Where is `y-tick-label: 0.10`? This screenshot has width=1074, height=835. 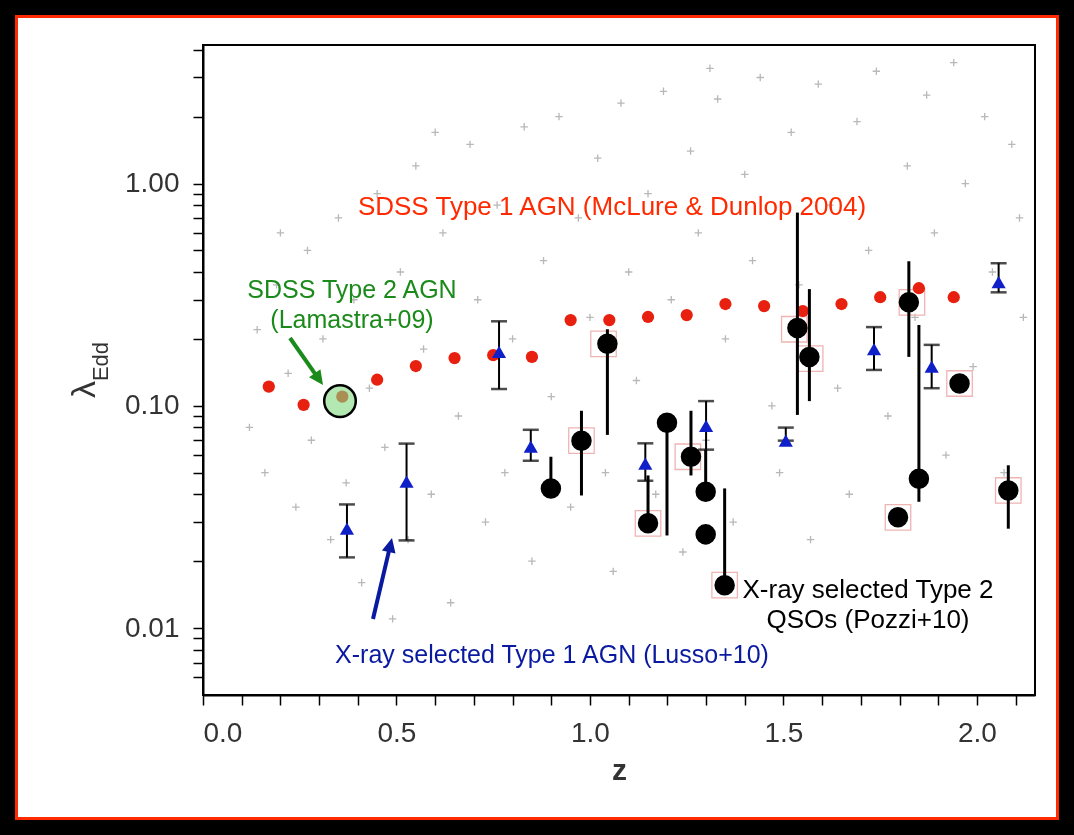
y-tick-label: 0.10 is located at coordinates (152, 405).